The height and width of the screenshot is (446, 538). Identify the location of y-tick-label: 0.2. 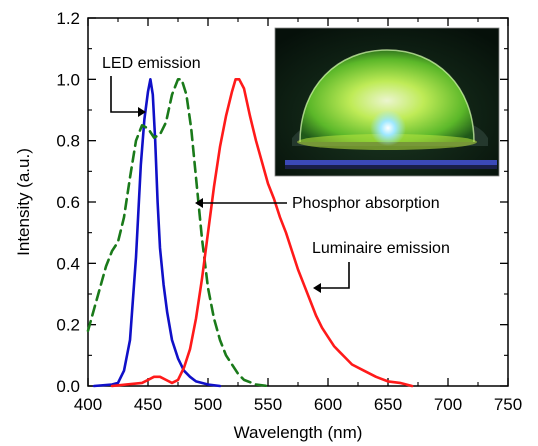
(68, 325).